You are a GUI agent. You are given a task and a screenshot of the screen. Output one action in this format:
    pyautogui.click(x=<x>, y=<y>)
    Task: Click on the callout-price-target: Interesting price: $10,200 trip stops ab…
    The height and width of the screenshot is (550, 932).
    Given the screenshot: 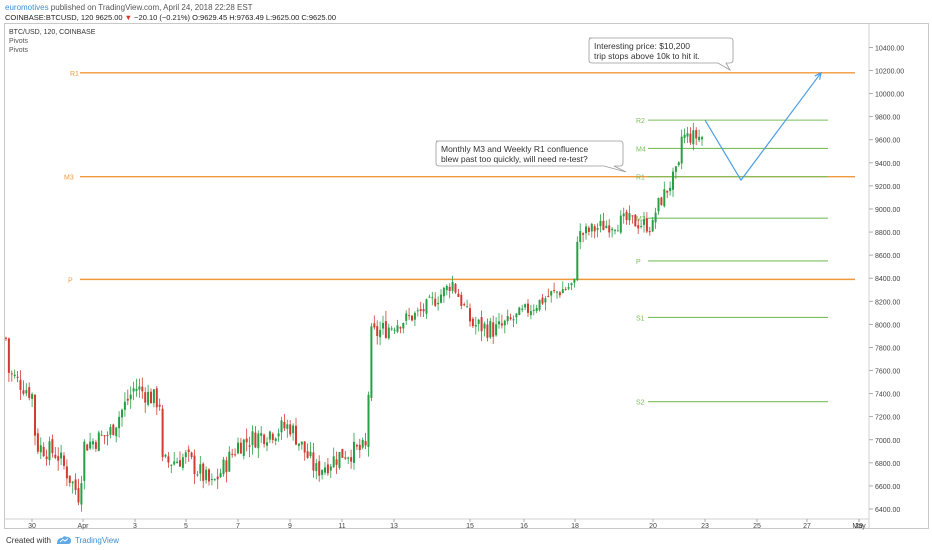 What is the action you would take?
    pyautogui.click(x=661, y=54)
    